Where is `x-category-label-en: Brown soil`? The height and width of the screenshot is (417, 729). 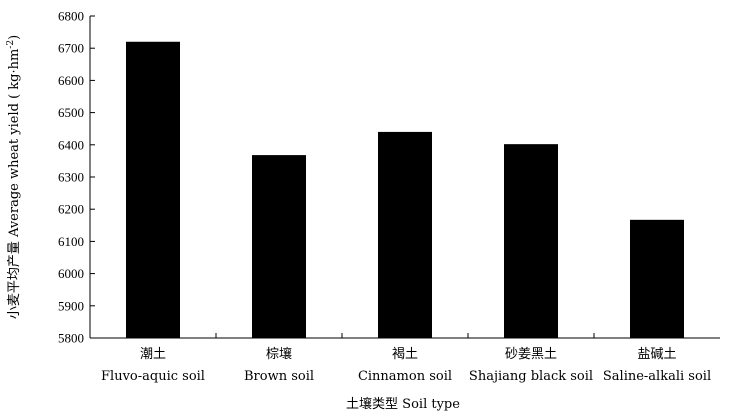
x-category-label-en: Brown soil is located at coordinates (279, 376).